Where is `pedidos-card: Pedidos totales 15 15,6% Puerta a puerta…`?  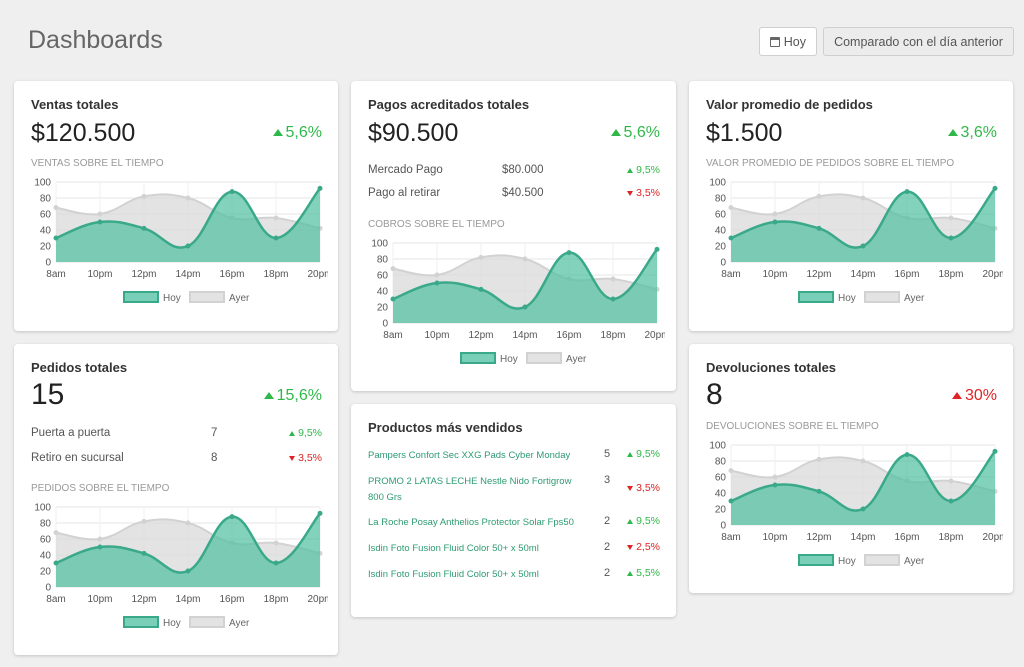 pedidos-card: Pedidos totales 15 15,6% Puerta a puerta… is located at coordinates (176, 499).